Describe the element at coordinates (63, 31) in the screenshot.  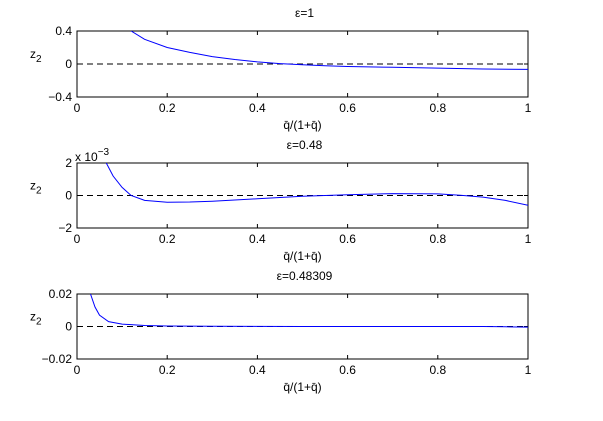
I see `y-tick-label: 0.4` at that location.